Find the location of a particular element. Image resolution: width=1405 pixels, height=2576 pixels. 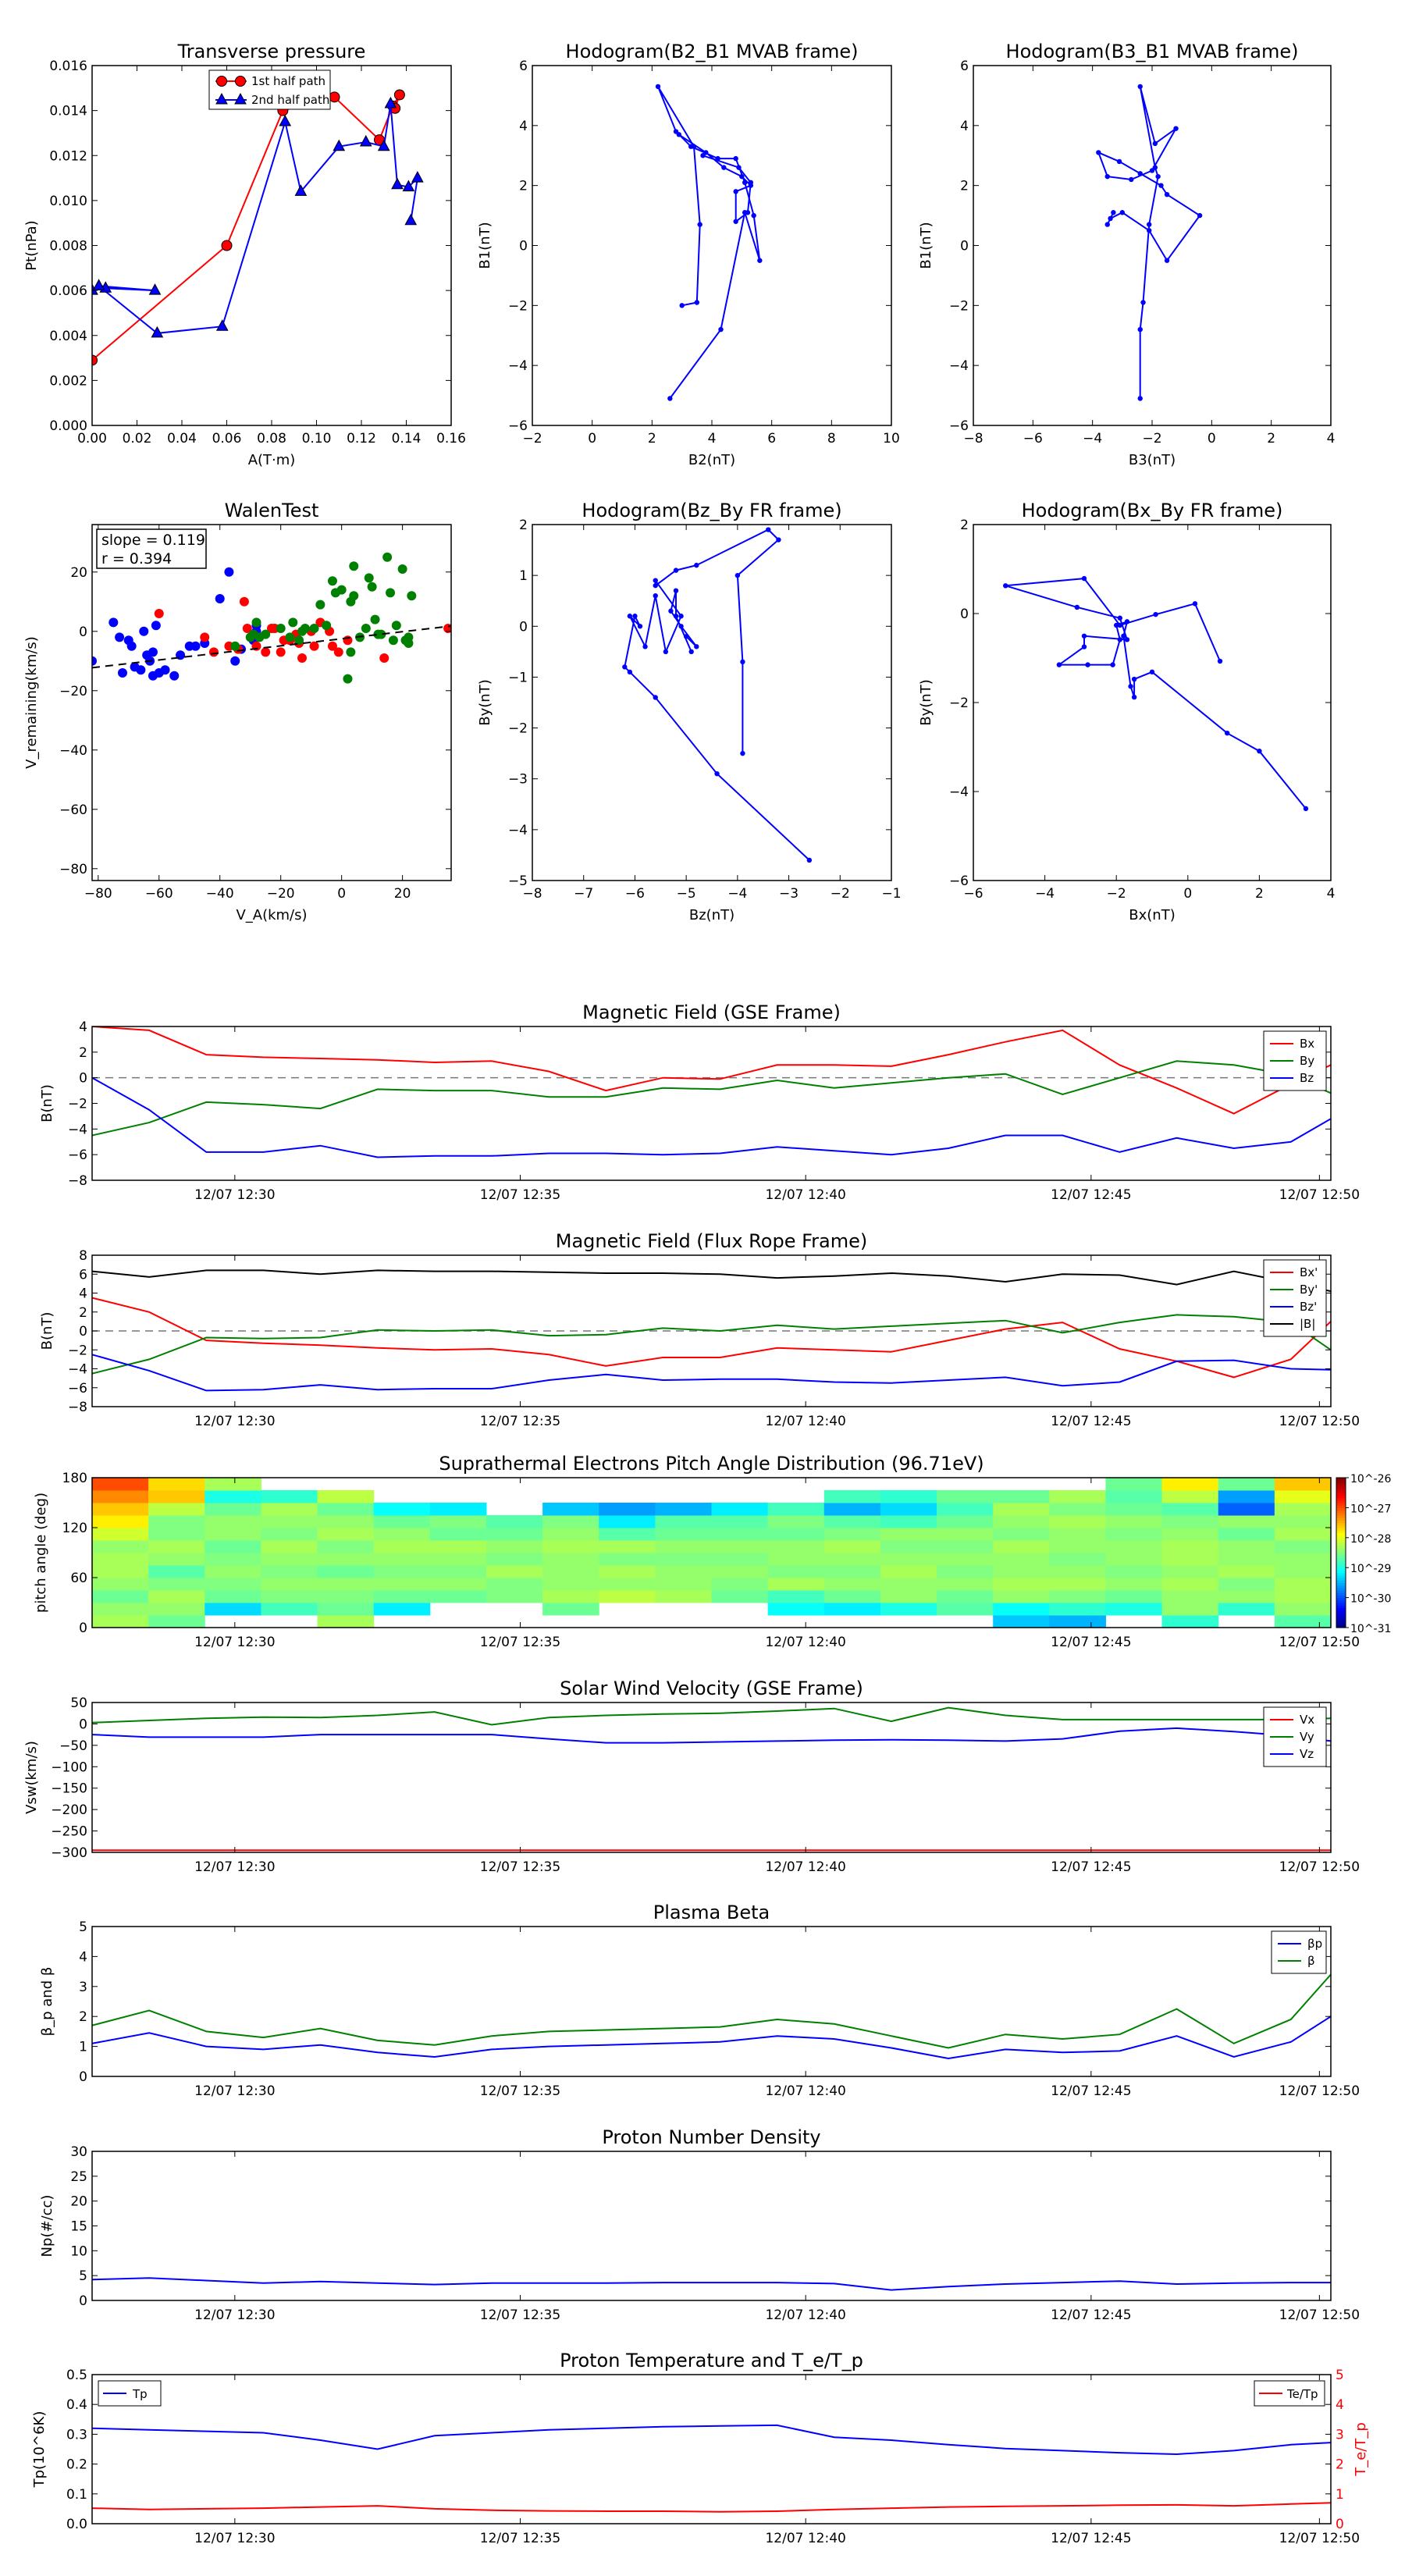

legend-label: Vy is located at coordinates (1307, 1737).